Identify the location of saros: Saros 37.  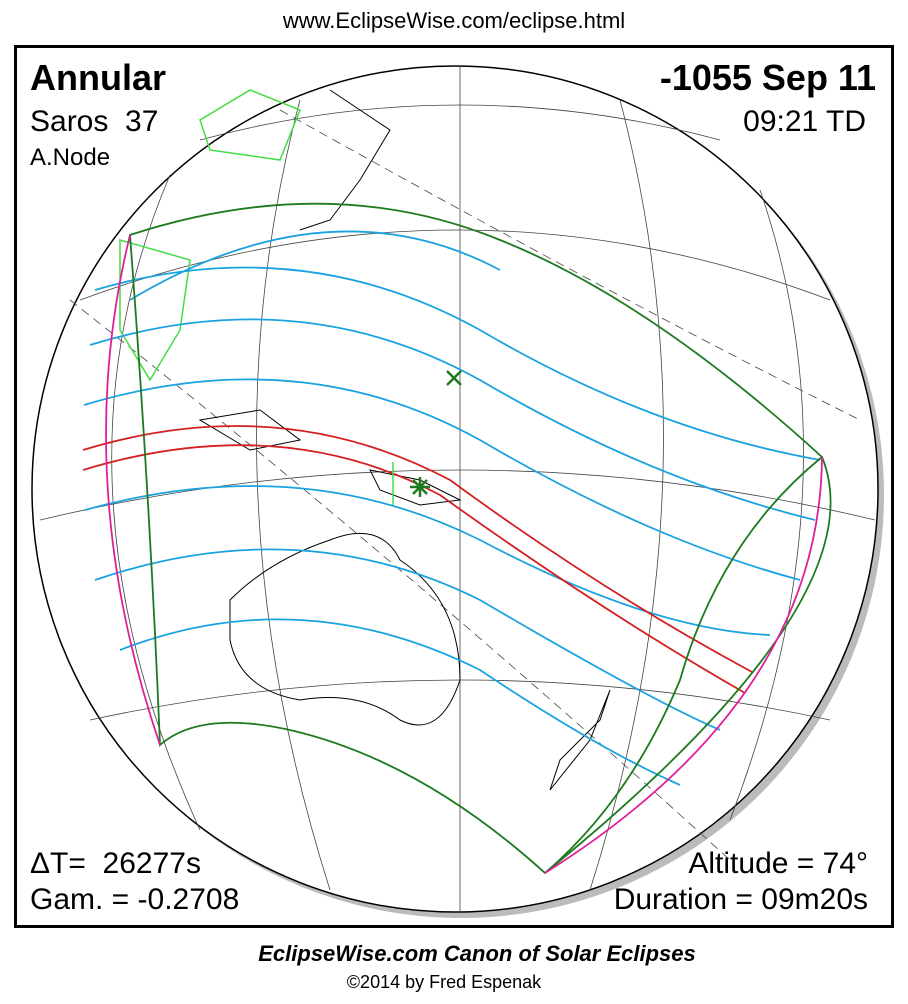
(94, 121).